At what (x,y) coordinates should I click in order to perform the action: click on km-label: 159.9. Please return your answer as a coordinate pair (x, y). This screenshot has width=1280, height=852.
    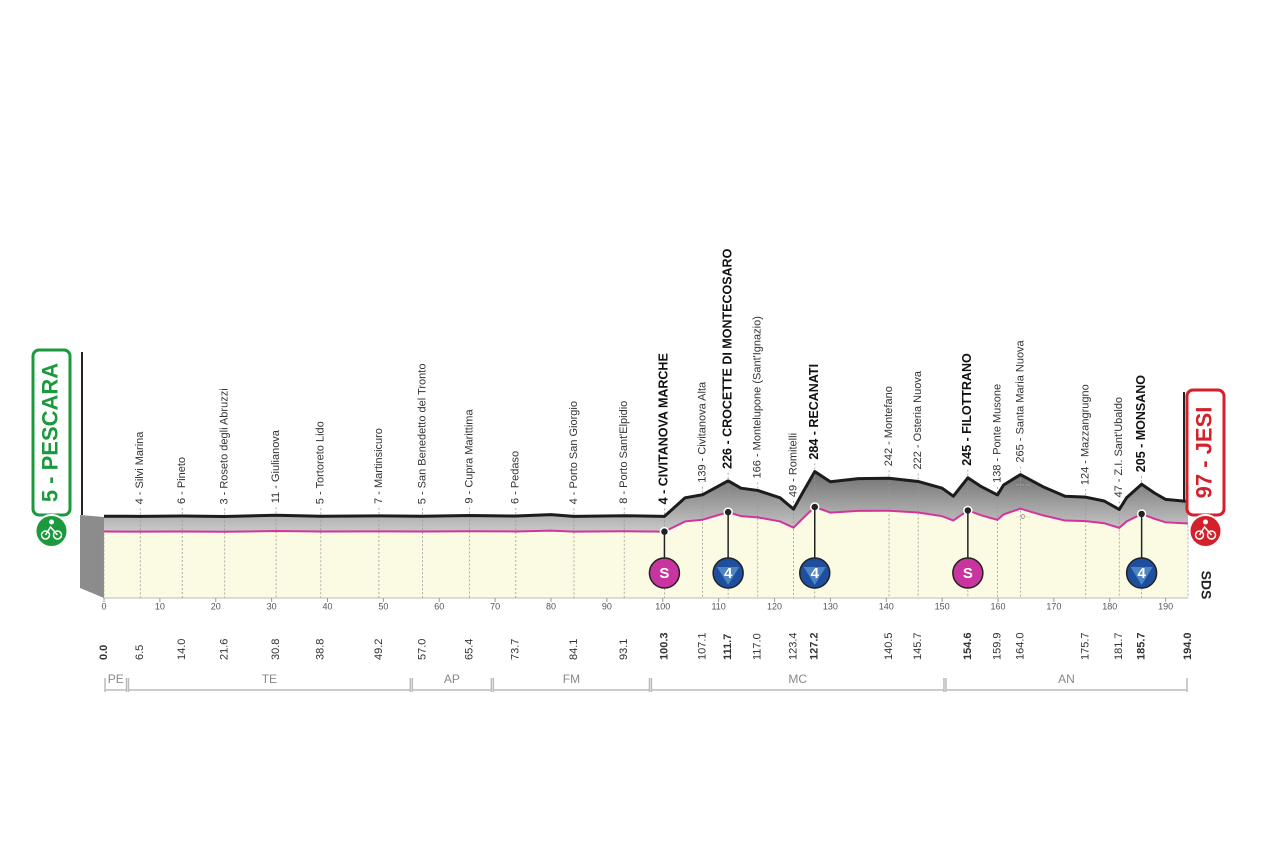
    Looking at the image, I should click on (997, 646).